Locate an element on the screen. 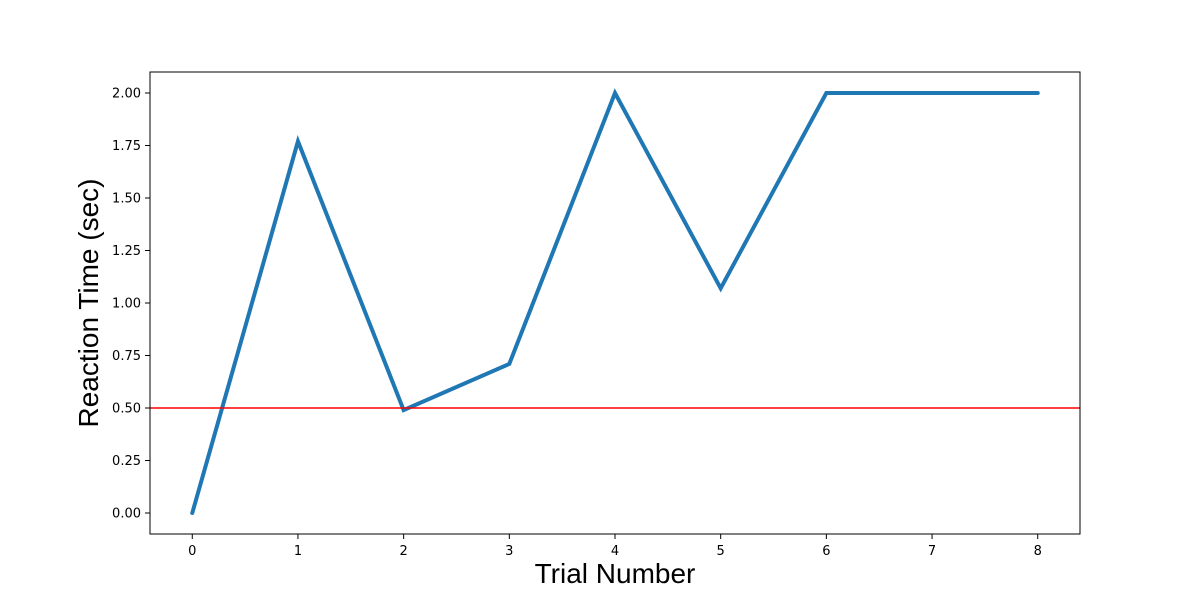  y-tick-label: 0.75 is located at coordinates (126, 356).